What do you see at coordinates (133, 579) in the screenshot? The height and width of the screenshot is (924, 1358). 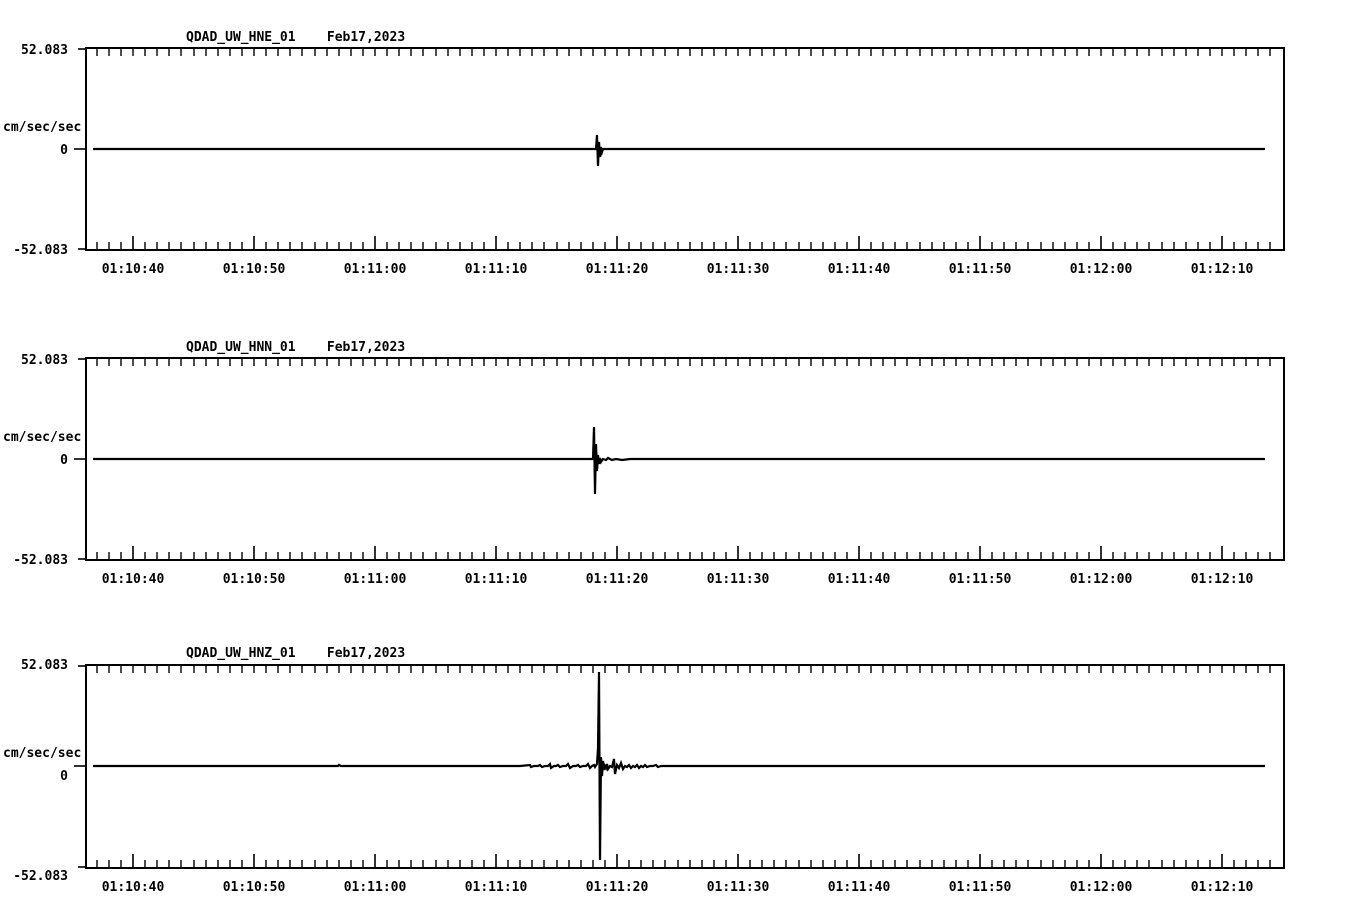 I see `panel-hnn-xtick-0: 01:10:40` at bounding box center [133, 579].